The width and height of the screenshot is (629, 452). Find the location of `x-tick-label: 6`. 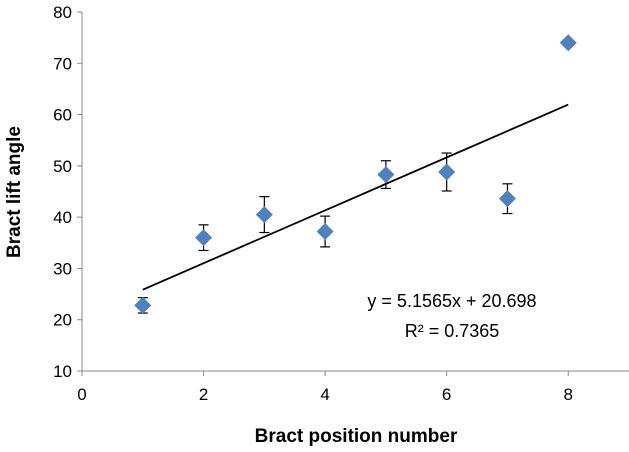

x-tick-label: 6 is located at coordinates (446, 394).